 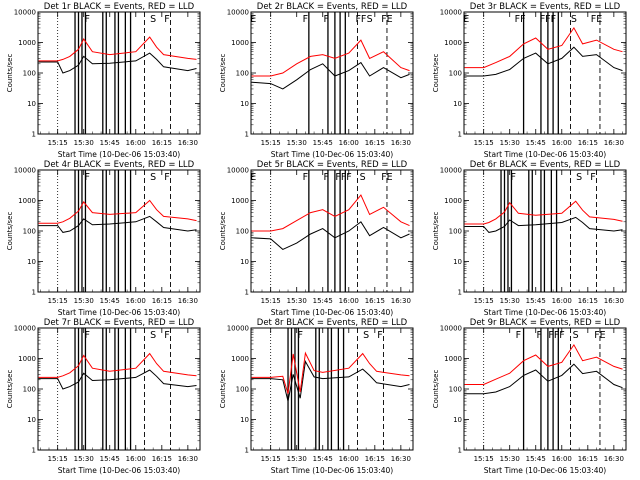 What do you see at coordinates (545, 7) in the screenshot?
I see `panel-title: Det 3r BLACK = Events, RED = LLD` at bounding box center [545, 7].